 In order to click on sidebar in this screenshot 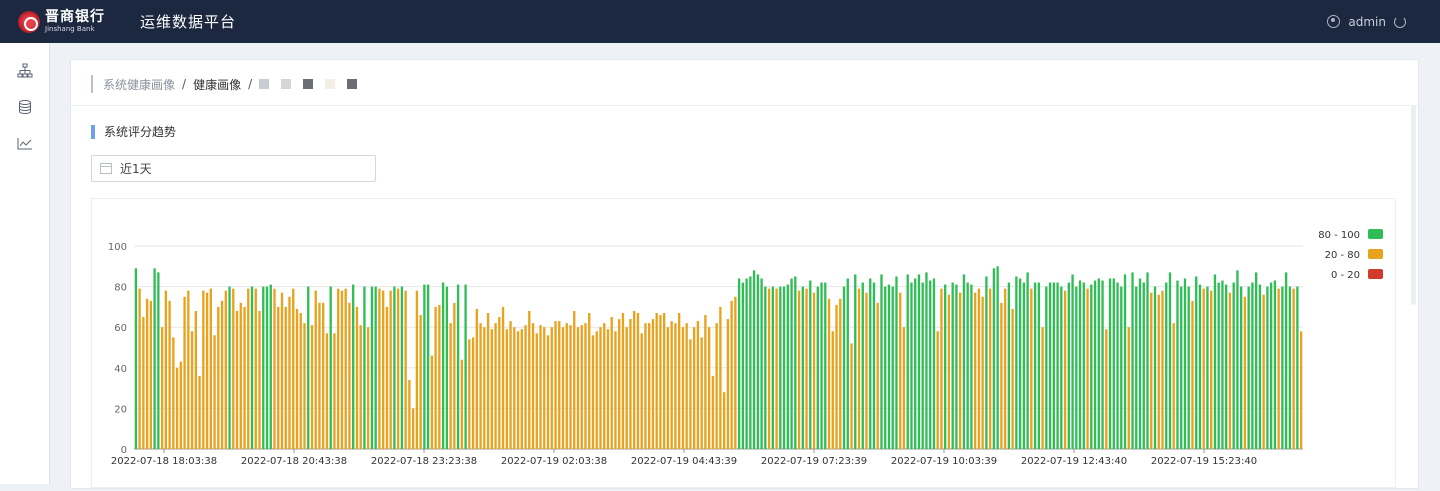, I will do `click(25, 263)`.